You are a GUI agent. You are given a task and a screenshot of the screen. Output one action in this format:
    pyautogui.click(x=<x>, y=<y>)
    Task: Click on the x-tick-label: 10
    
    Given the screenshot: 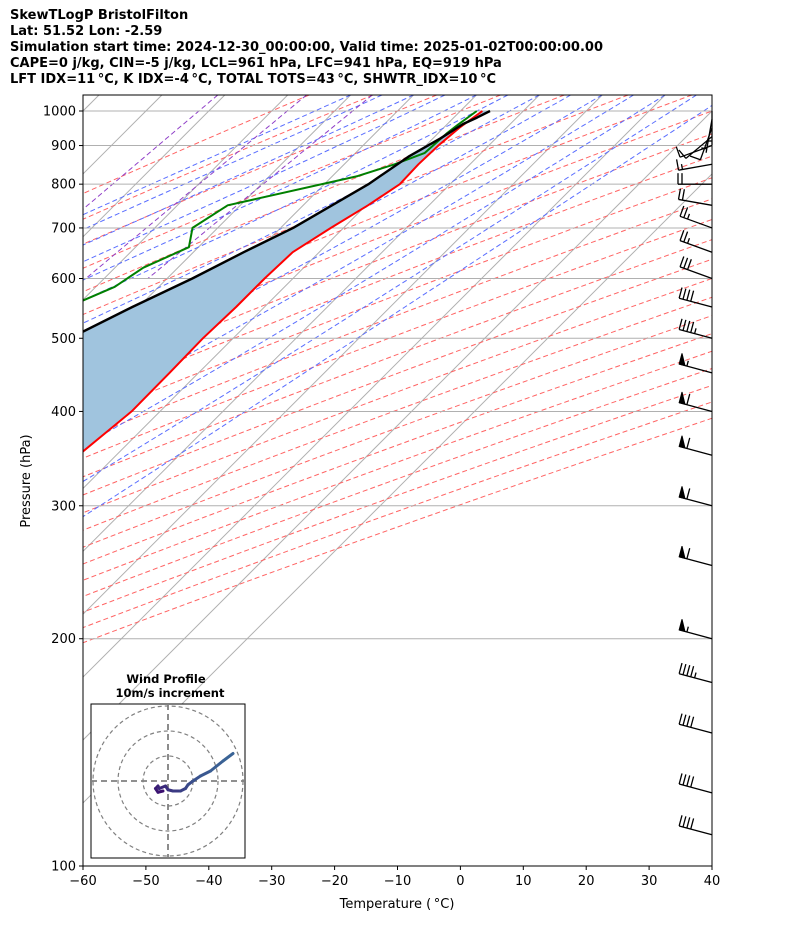 What is the action you would take?
    pyautogui.click(x=523, y=881)
    